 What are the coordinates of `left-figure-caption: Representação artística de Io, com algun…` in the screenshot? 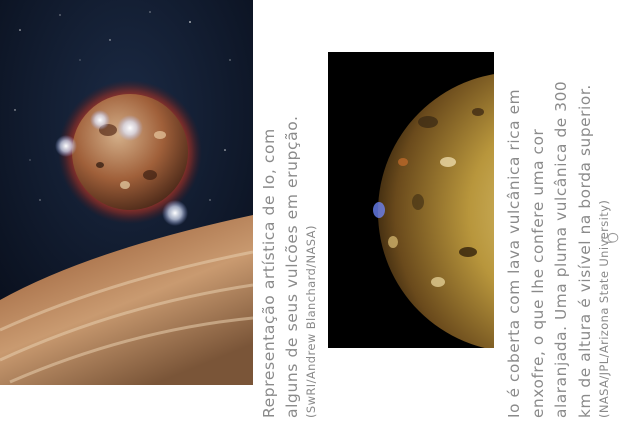 It's located at (288, 266).